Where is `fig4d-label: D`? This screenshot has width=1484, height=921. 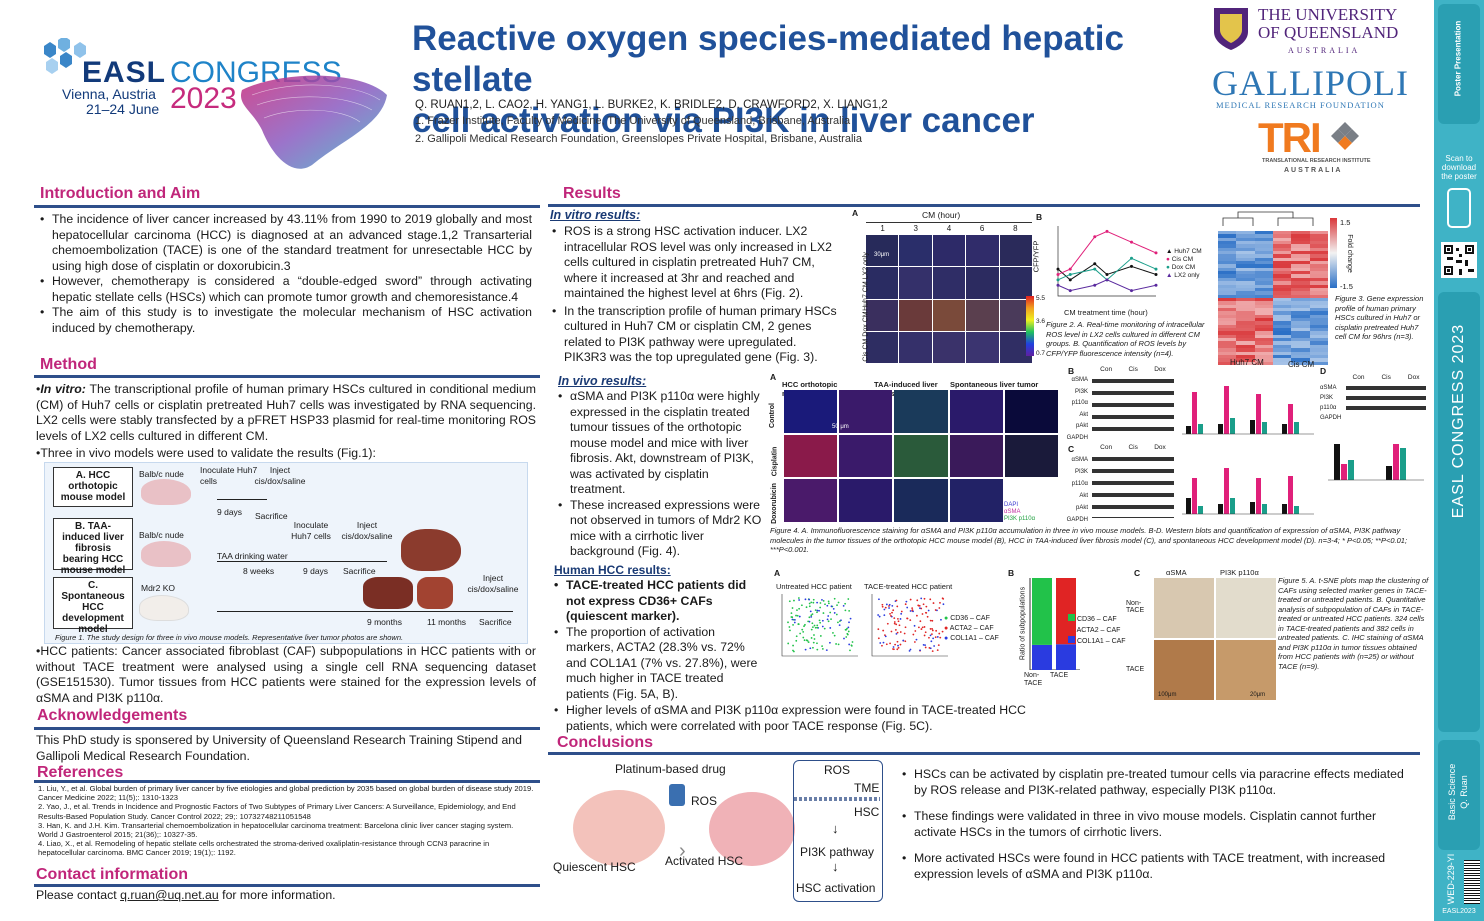 fig4d-label: D is located at coordinates (1323, 371).